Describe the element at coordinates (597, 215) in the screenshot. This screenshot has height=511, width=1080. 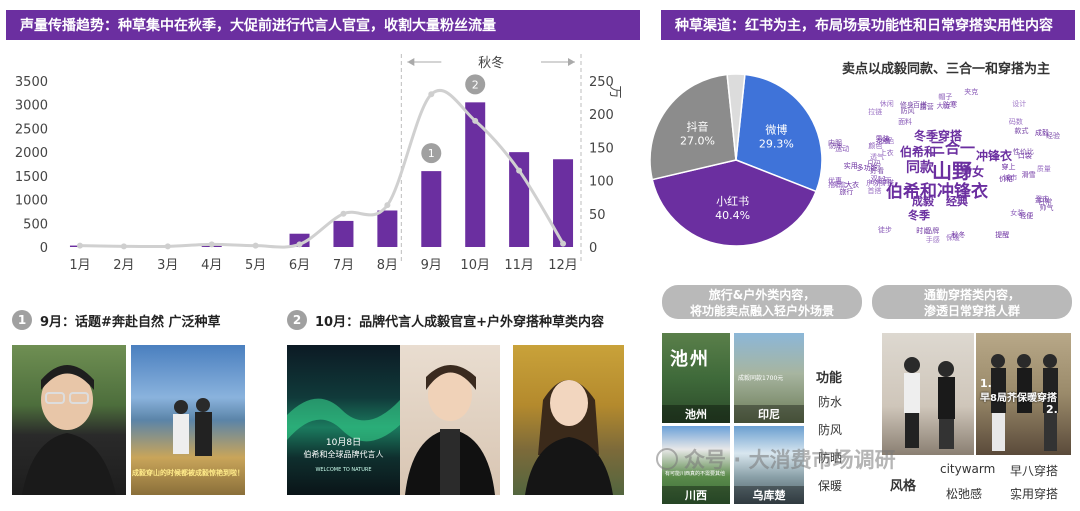
I see `y-right-tick: 50` at that location.